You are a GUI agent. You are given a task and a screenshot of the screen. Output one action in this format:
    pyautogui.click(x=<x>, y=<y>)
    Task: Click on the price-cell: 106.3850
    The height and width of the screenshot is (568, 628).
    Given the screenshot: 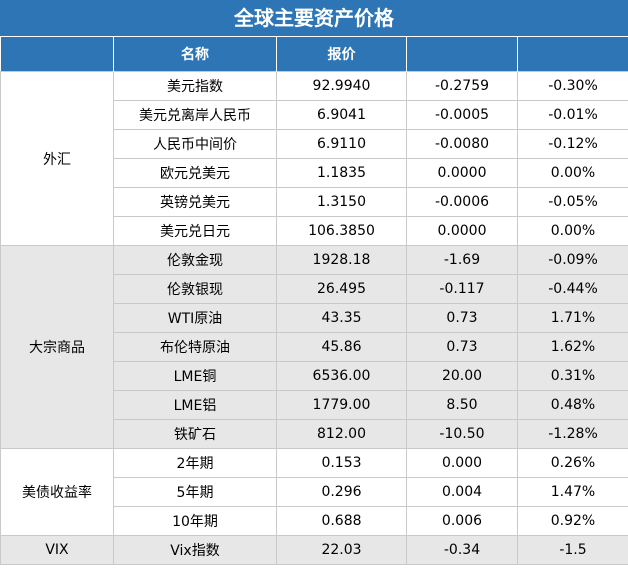 What is the action you would take?
    pyautogui.click(x=341, y=231)
    